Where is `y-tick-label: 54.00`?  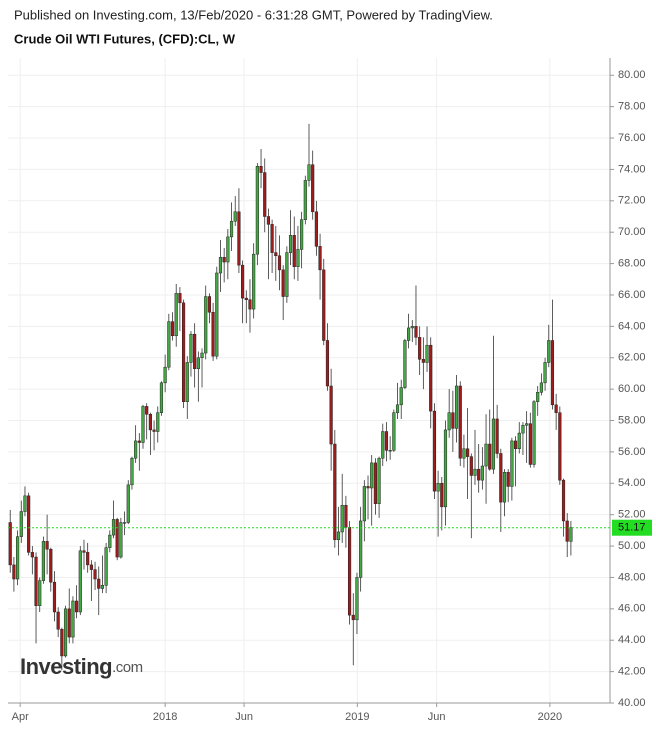
y-tick-label: 54.00 is located at coordinates (632, 483).